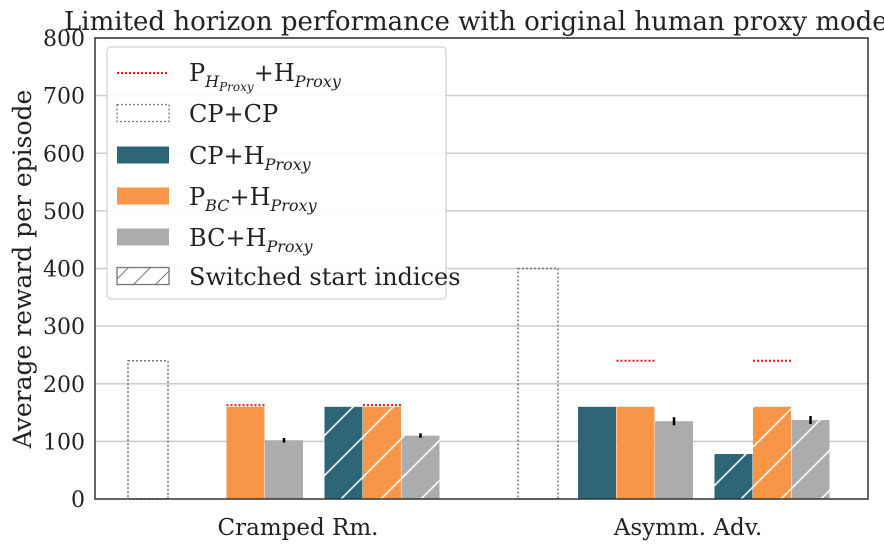 The image size is (884, 548). I want to click on bar-teal, so click(597, 452).